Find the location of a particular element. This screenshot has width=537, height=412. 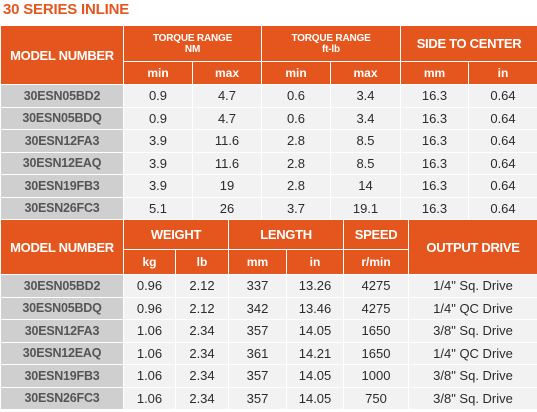

side-to-center-header: SIDE TO CENTER is located at coordinates (468, 43).